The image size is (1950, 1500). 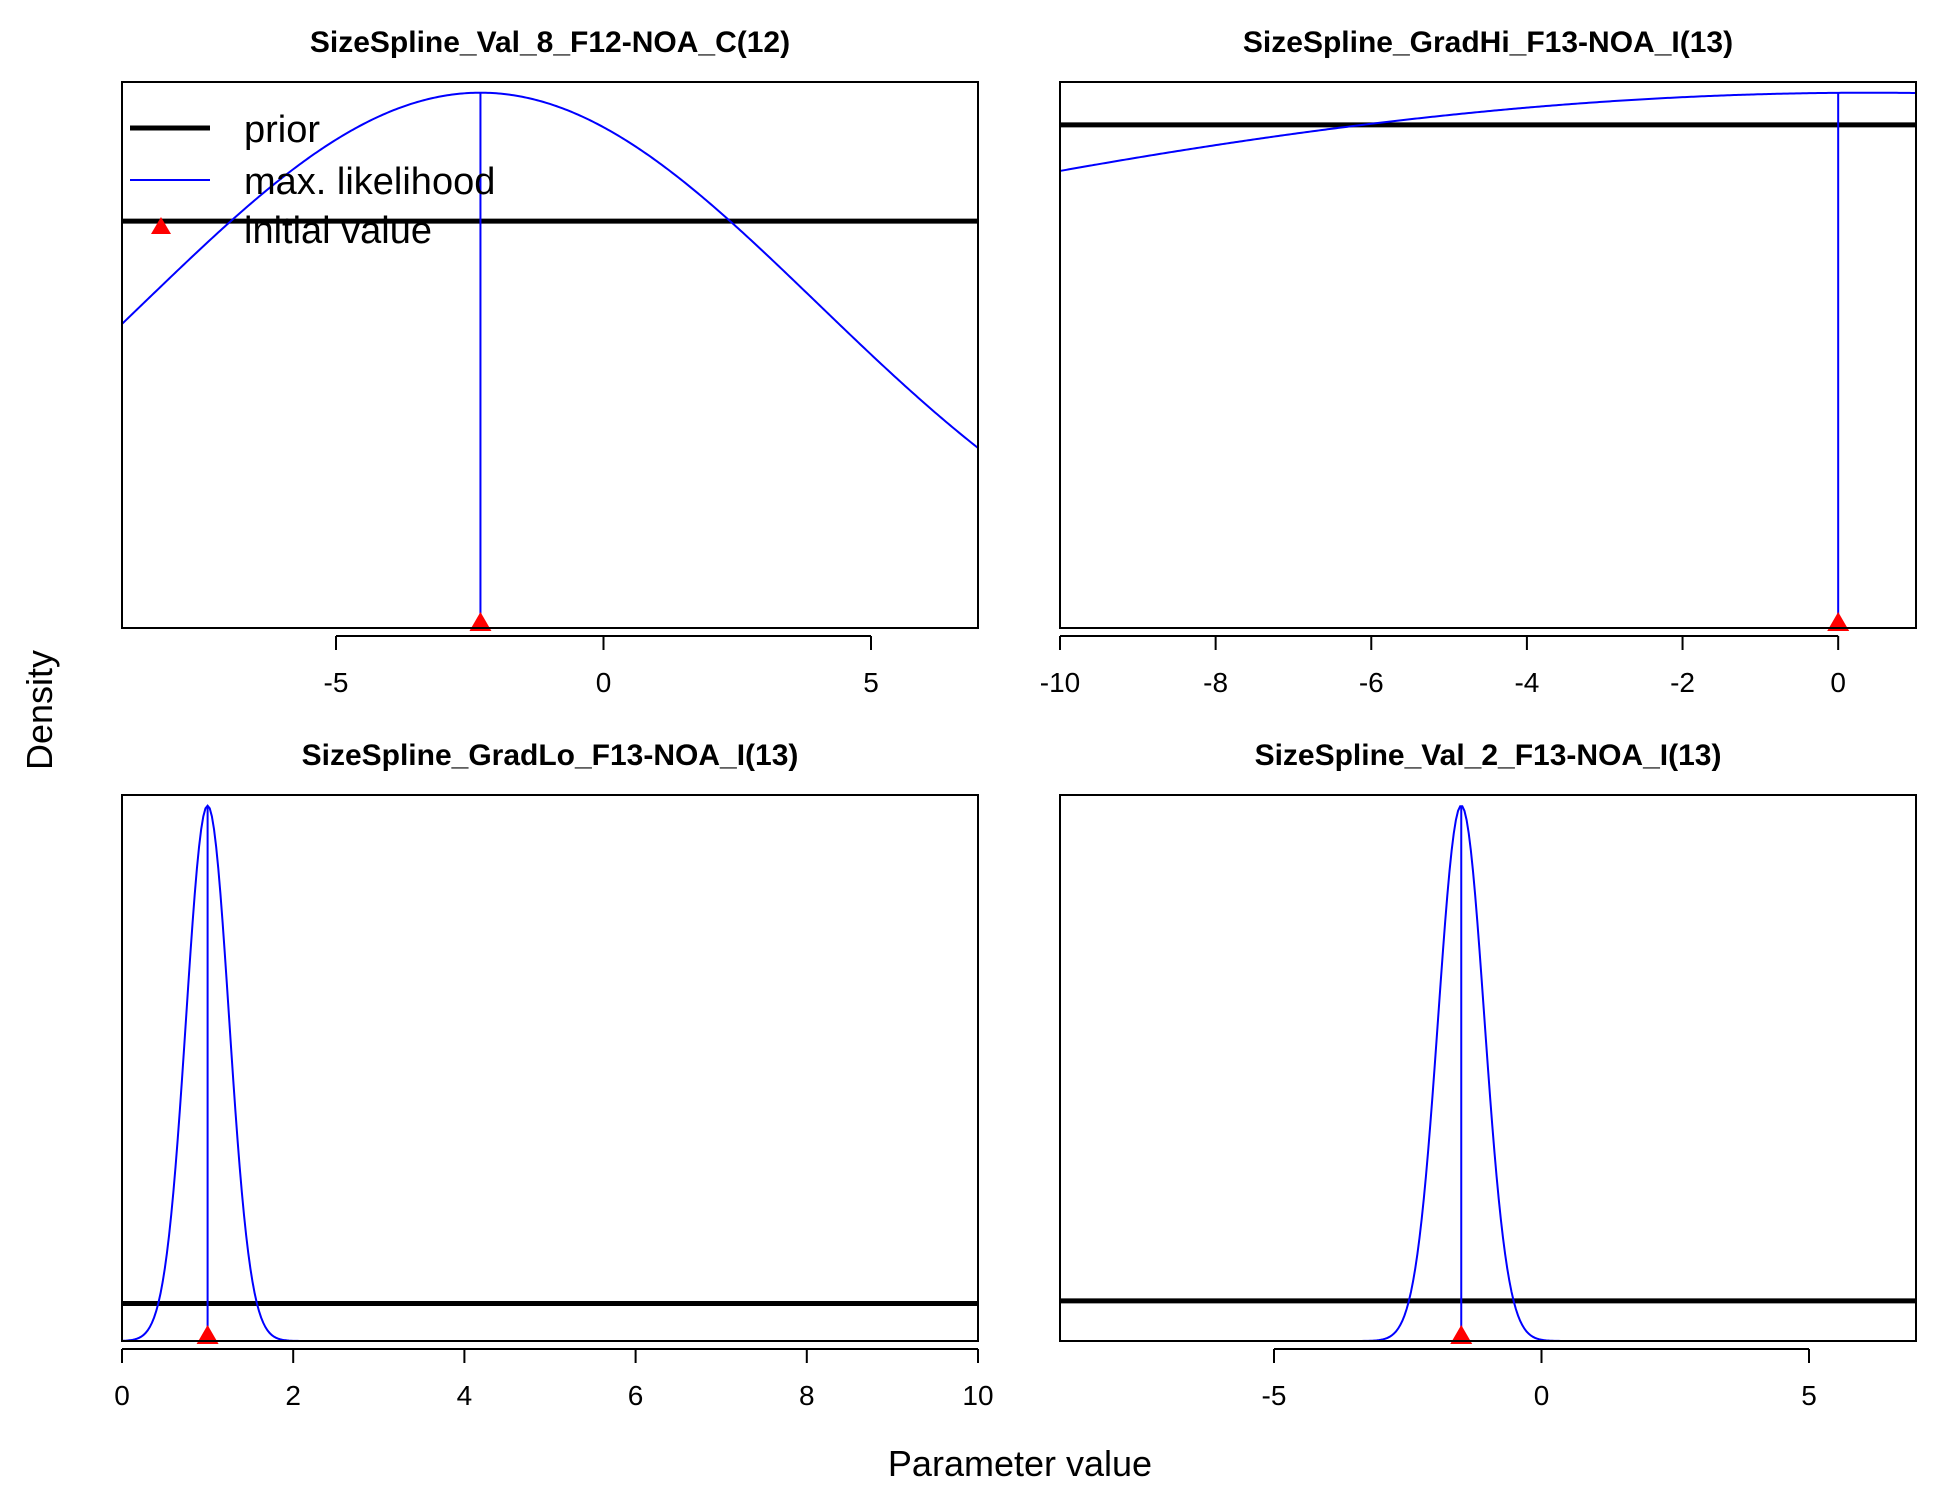 I want to click on legend: prior max. likelihood initial value, so click(x=312, y=180).